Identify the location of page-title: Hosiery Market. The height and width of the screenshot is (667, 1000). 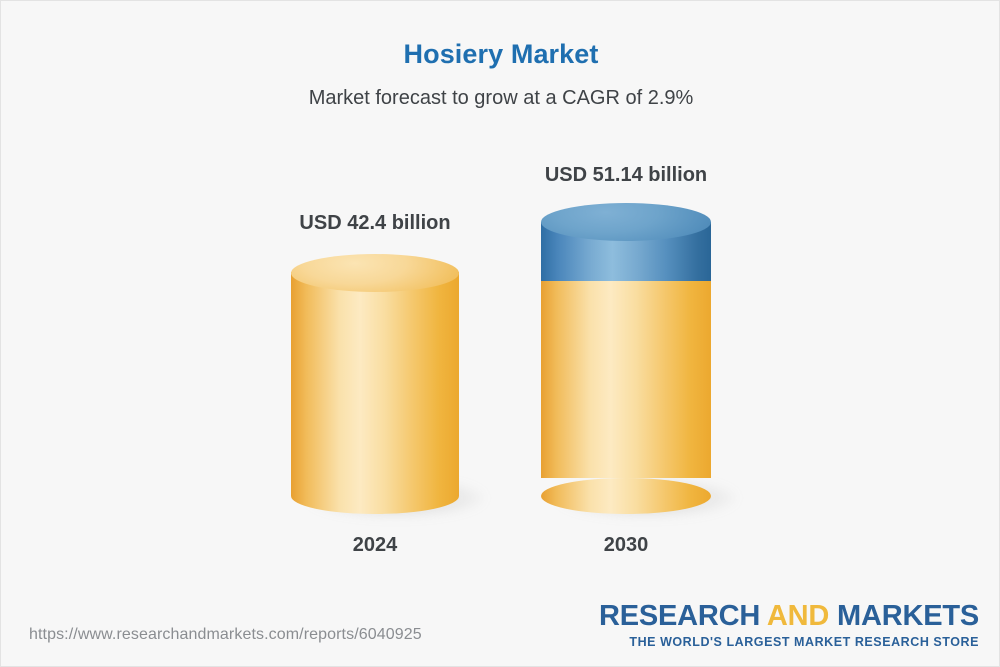
(501, 54).